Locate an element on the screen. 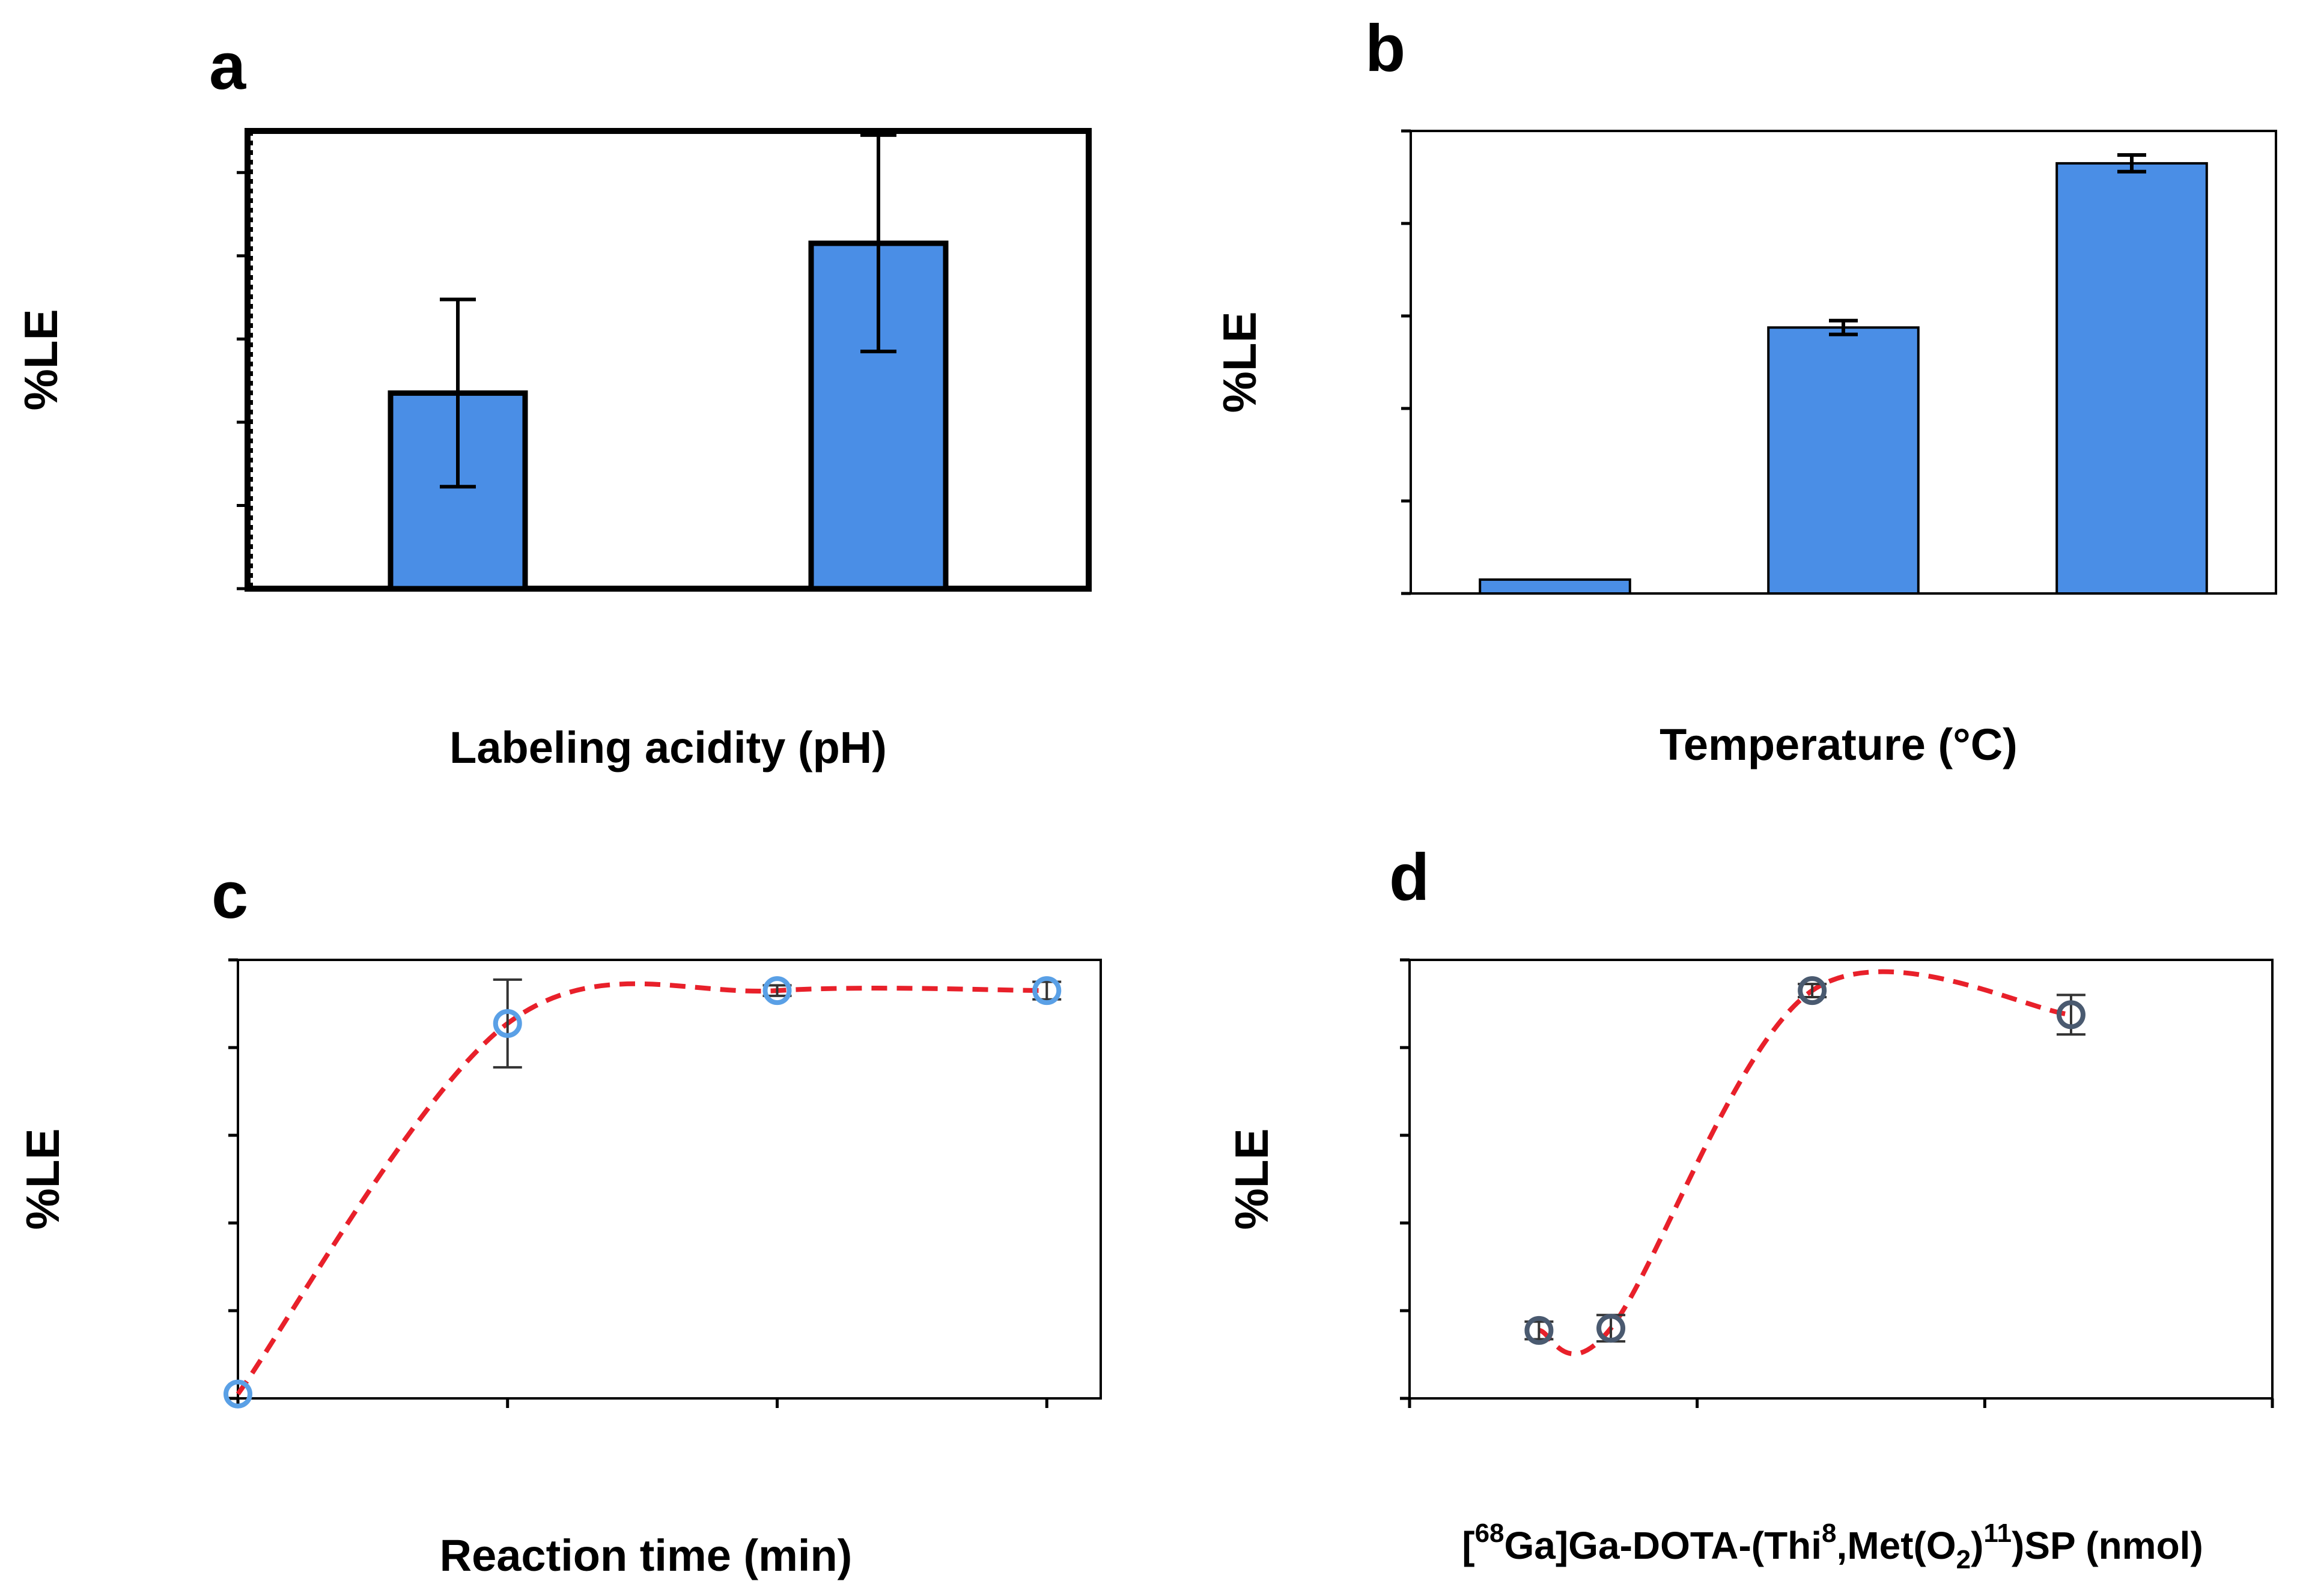 The width and height of the screenshot is (2303, 1596). panel-d-y-ticks is located at coordinates (1405, 1179).